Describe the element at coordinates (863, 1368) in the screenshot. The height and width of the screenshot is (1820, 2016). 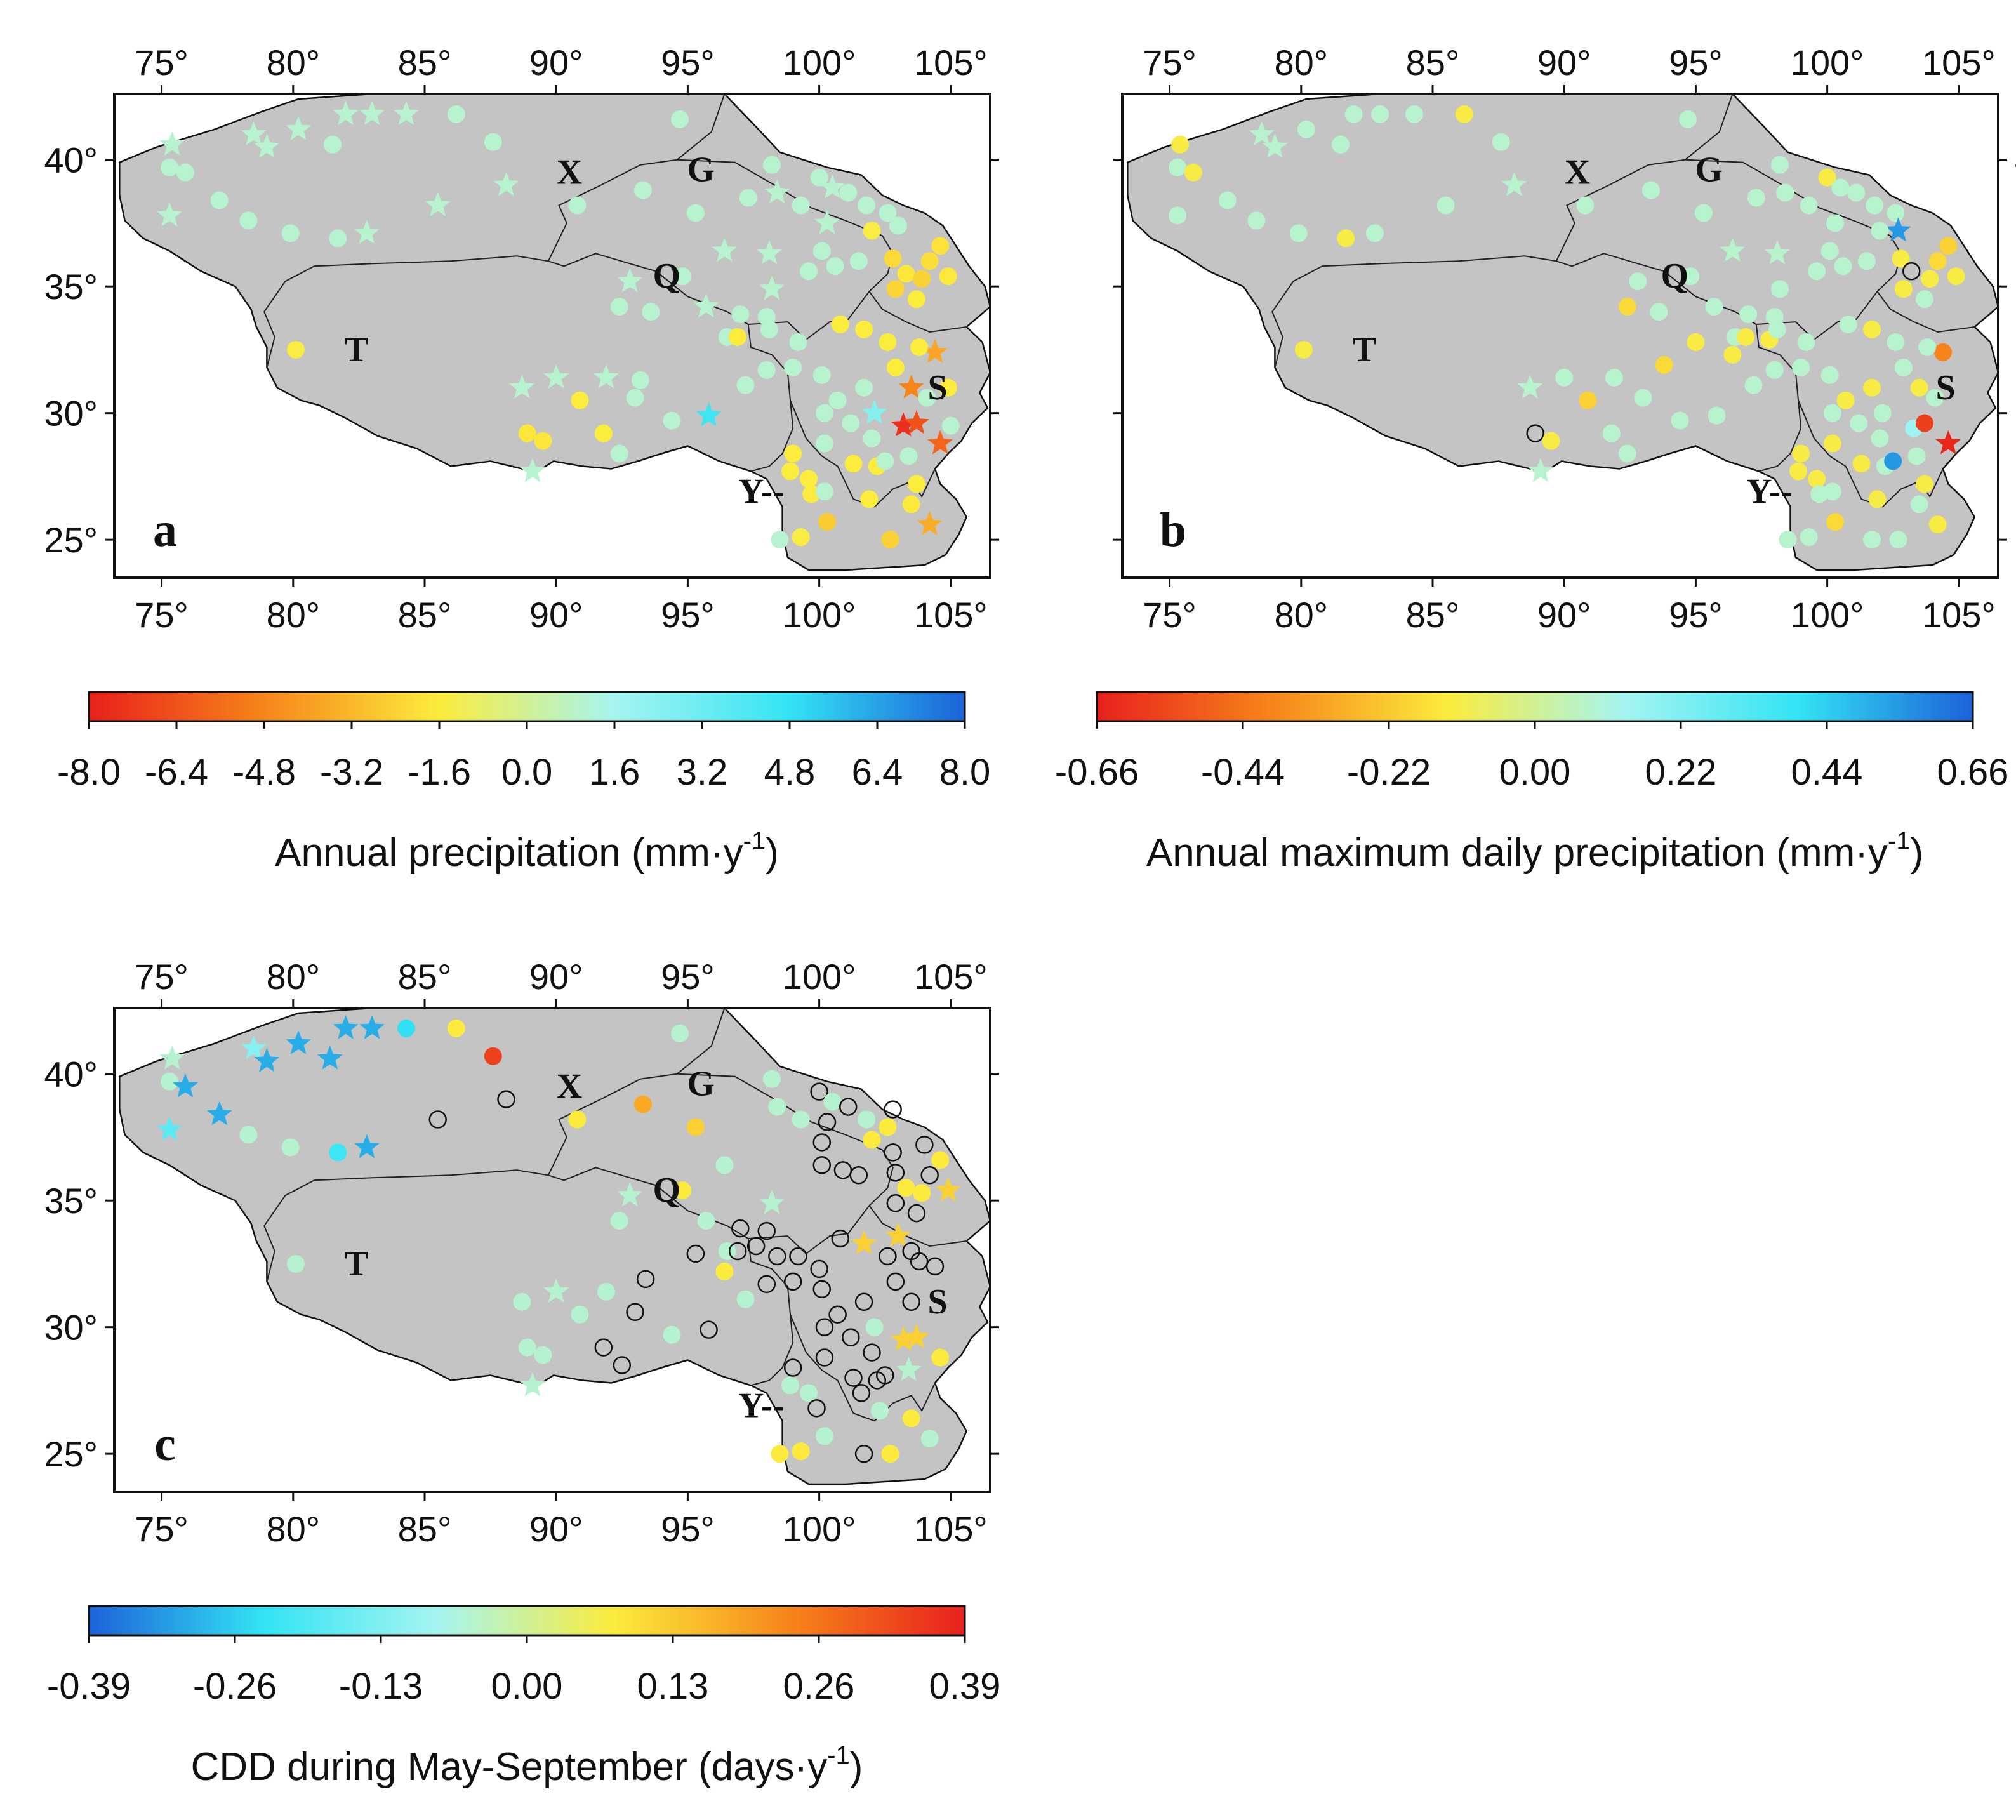
I see `yunnan-boundary` at that location.